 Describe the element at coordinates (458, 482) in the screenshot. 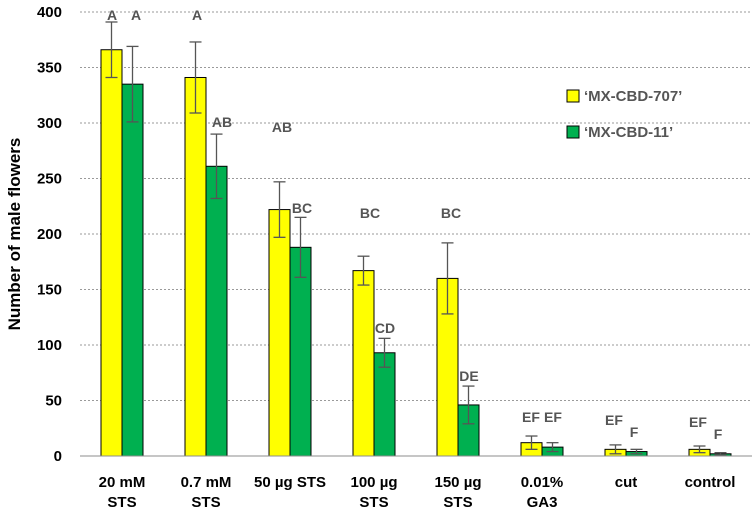

I see `x-tick-label: 150 µg` at that location.